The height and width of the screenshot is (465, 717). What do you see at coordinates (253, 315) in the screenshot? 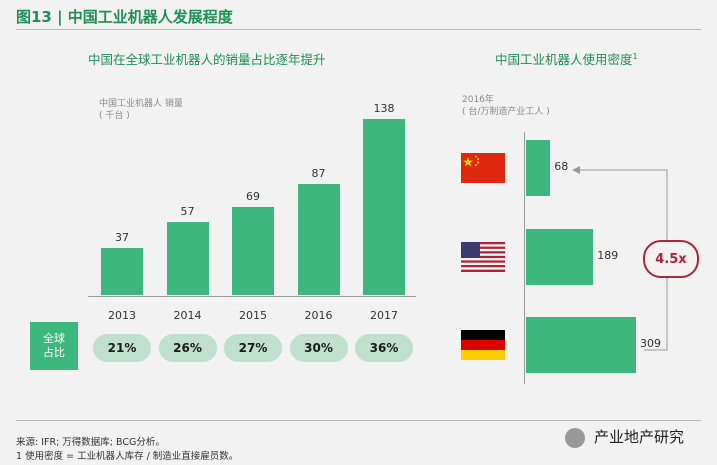
I see `year-tick-label: 2015` at bounding box center [253, 315].